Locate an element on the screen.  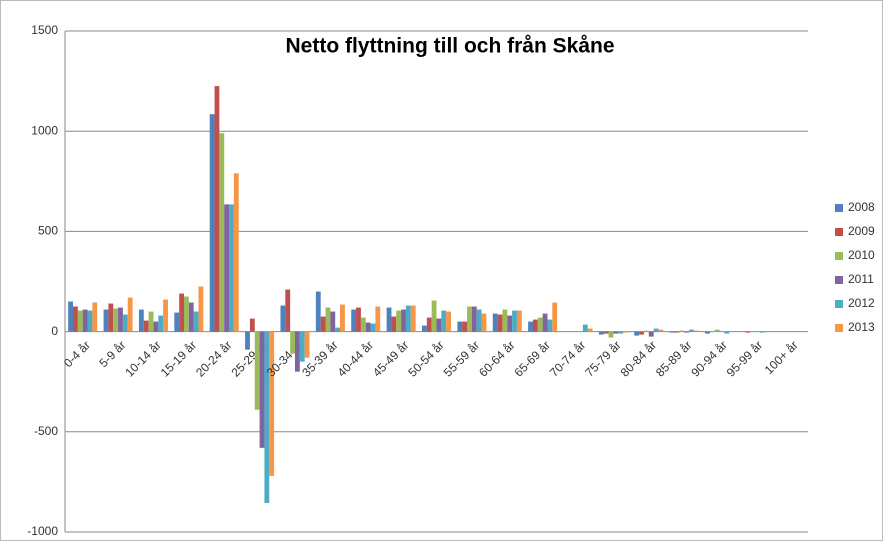
y-tick-label: -1000 is located at coordinates (42, 531).